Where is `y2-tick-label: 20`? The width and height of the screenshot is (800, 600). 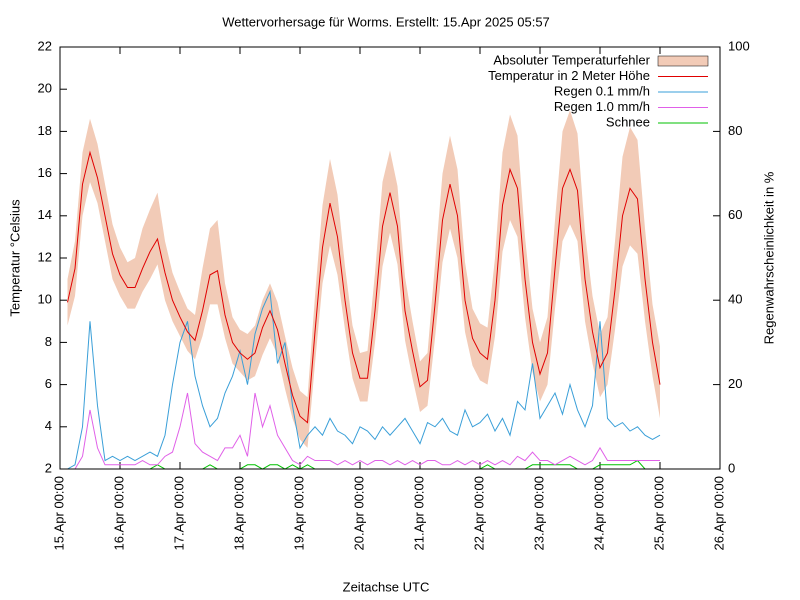
y2-tick-label: 20 is located at coordinates (735, 383).